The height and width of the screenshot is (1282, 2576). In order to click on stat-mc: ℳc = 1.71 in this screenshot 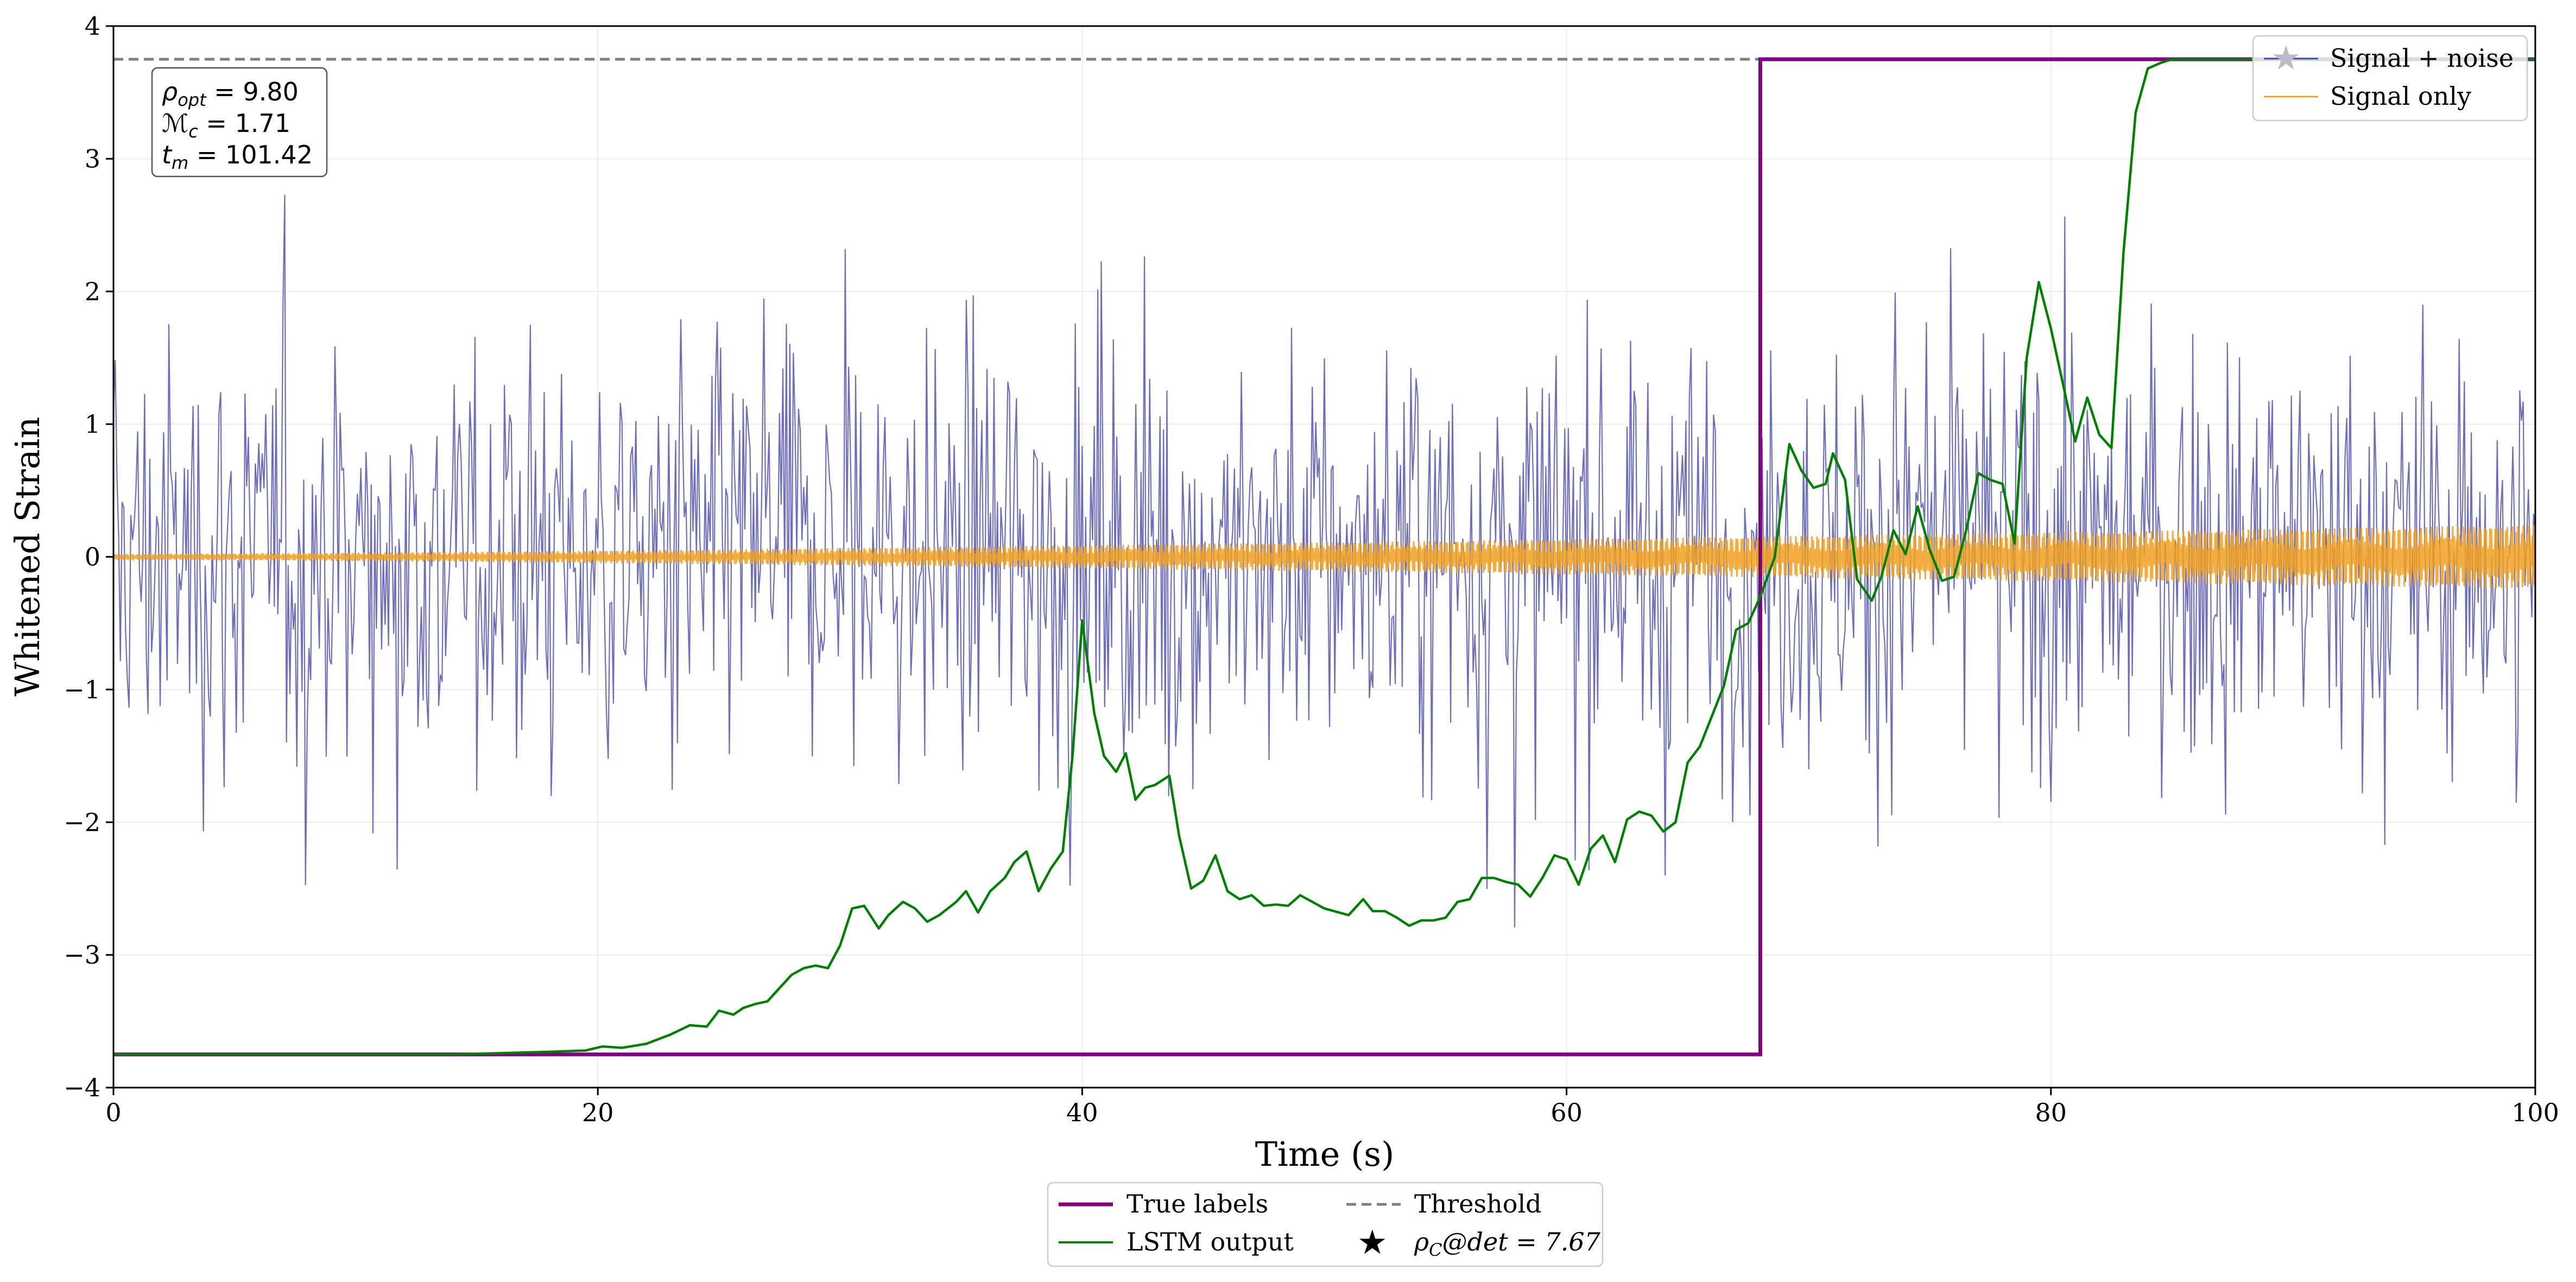, I will do `click(226, 125)`.